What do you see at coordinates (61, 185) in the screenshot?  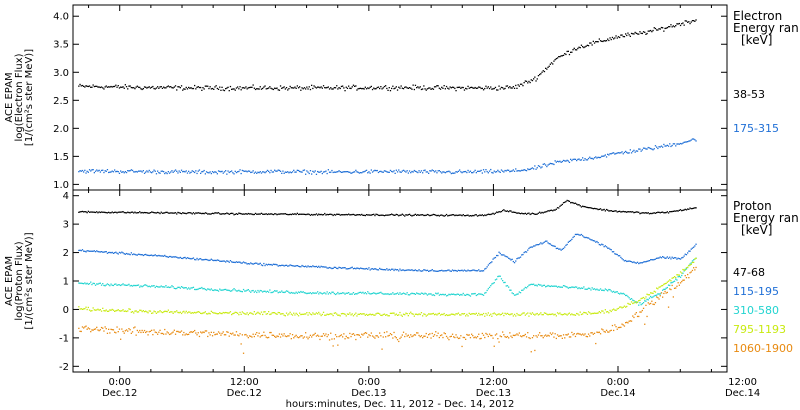 I see `y-tick-label: 1.0` at bounding box center [61, 185].